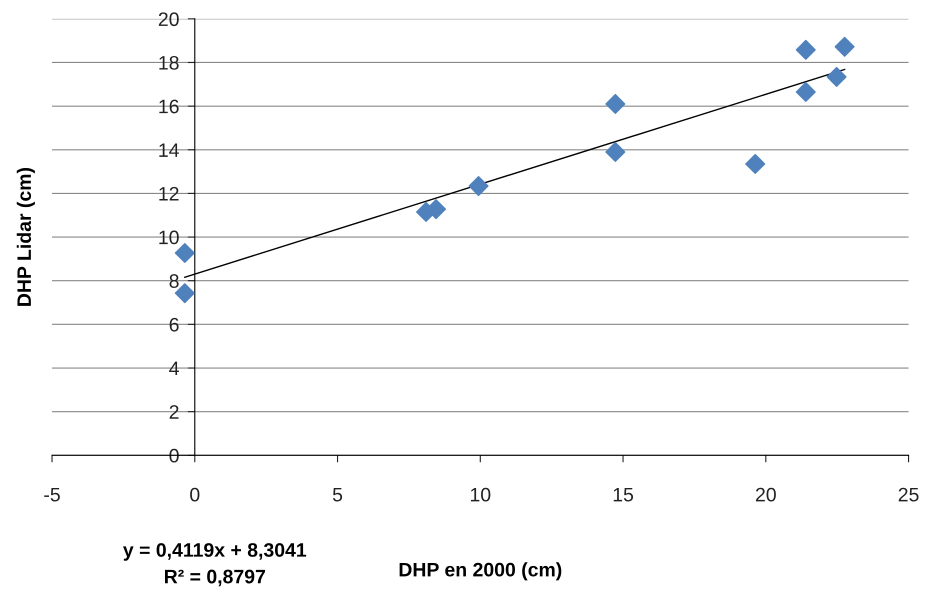  What do you see at coordinates (174, 281) in the screenshot?
I see `y-tick-label: 8` at bounding box center [174, 281].